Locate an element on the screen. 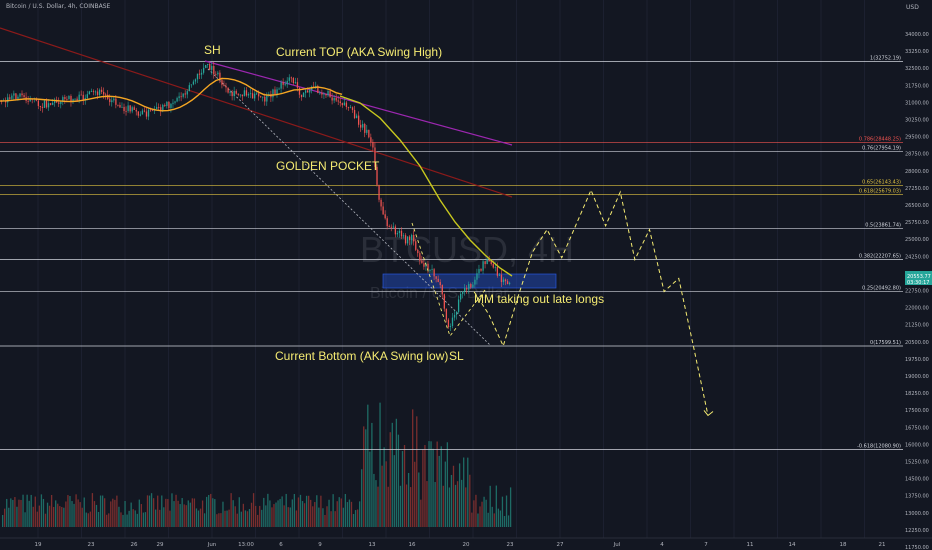  price-tick-label: 32500.00 is located at coordinates (917, 69).